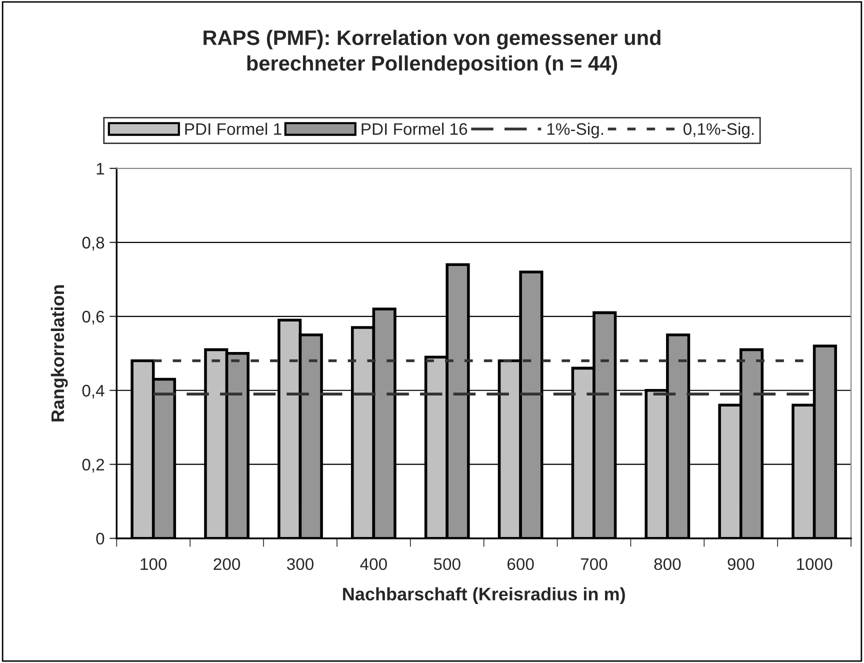  I want to click on x-axis-title: Nachbarschaft (Kreisradius in m), so click(484, 595).